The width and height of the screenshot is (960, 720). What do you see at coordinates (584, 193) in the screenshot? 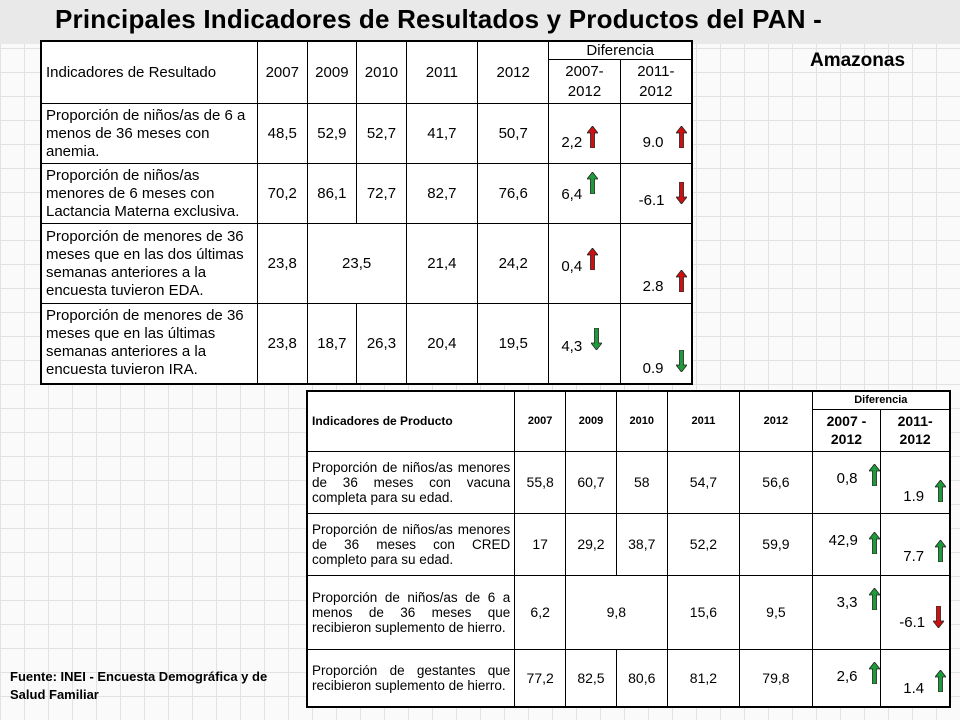
I see `diff-cell: 6,4` at bounding box center [584, 193].